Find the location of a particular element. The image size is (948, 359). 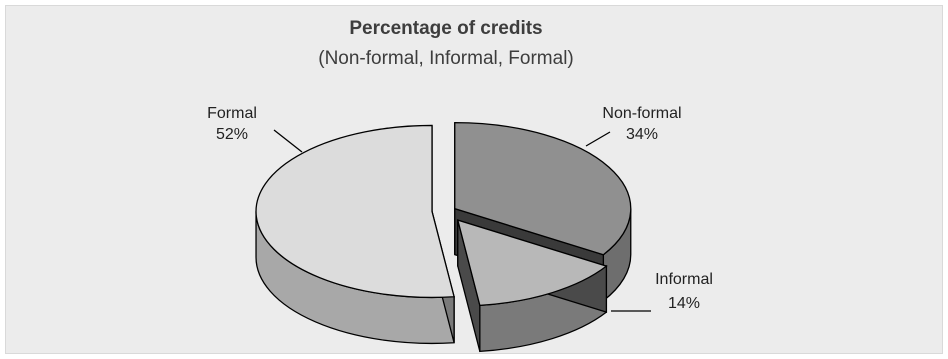

pie-slice-formal is located at coordinates (355, 234).